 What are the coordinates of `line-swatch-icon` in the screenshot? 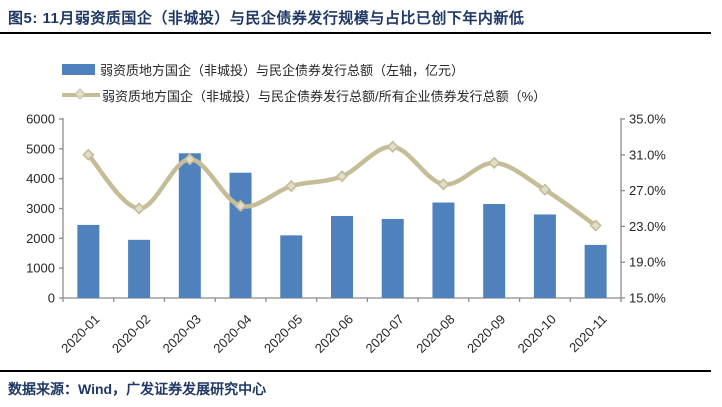 It's located at (81, 94).